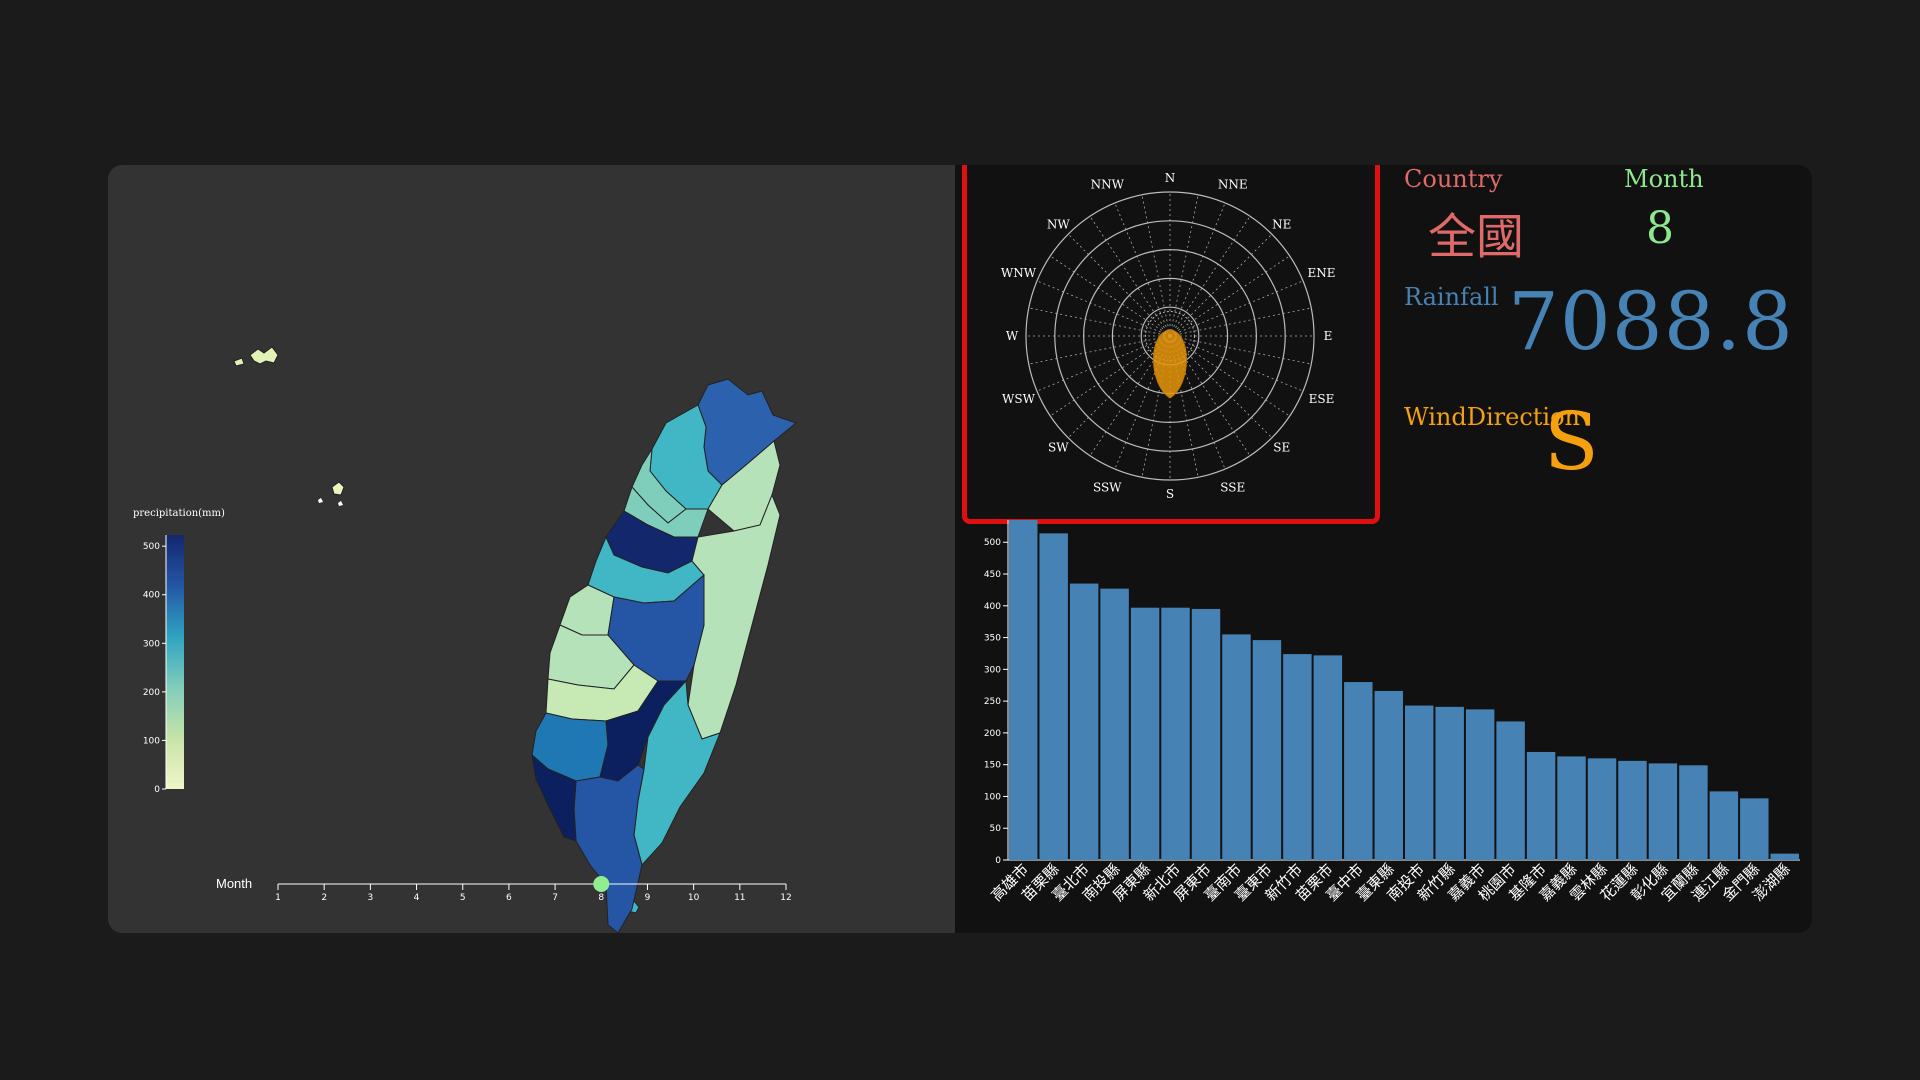 The width and height of the screenshot is (1920, 1080). I want to click on rose-inner-ring, so click(1170, 336).